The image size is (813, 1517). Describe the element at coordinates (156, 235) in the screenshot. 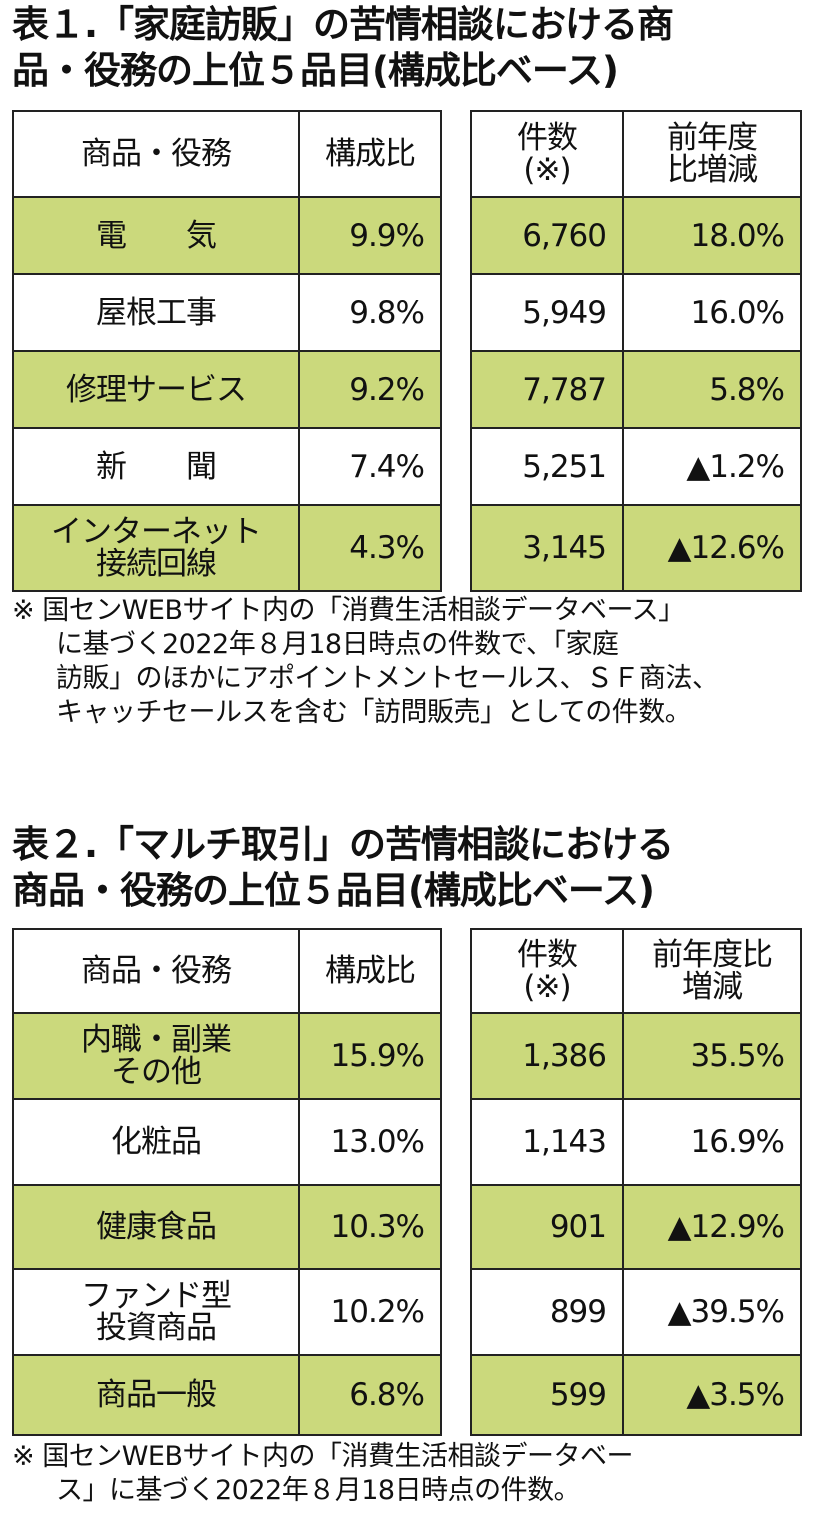

I see `table-cell: 電 気` at that location.